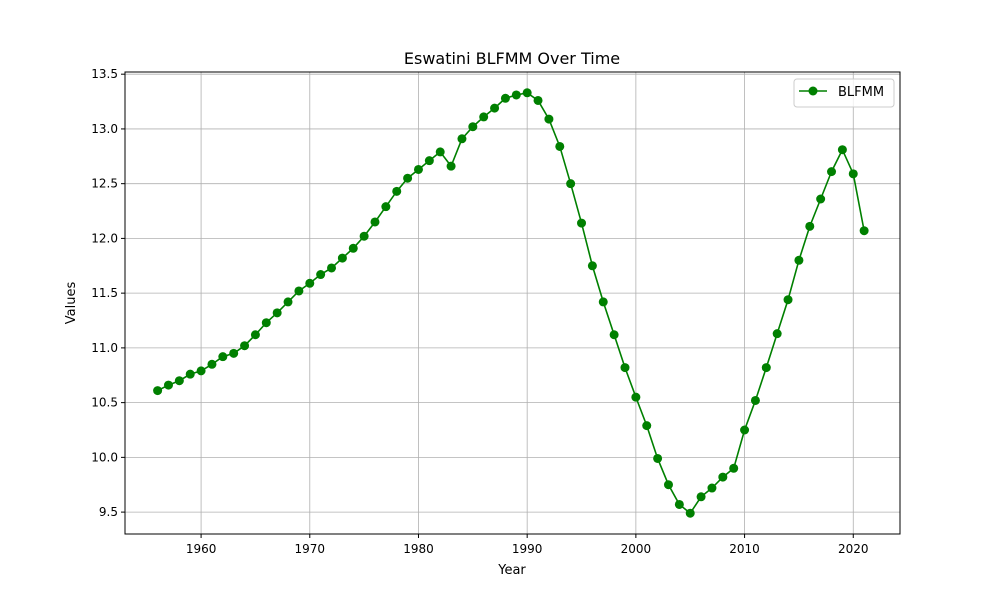 Image resolution: width=1000 pixels, height=604 pixels. I want to click on y-tick-label: 11.5, so click(104, 293).